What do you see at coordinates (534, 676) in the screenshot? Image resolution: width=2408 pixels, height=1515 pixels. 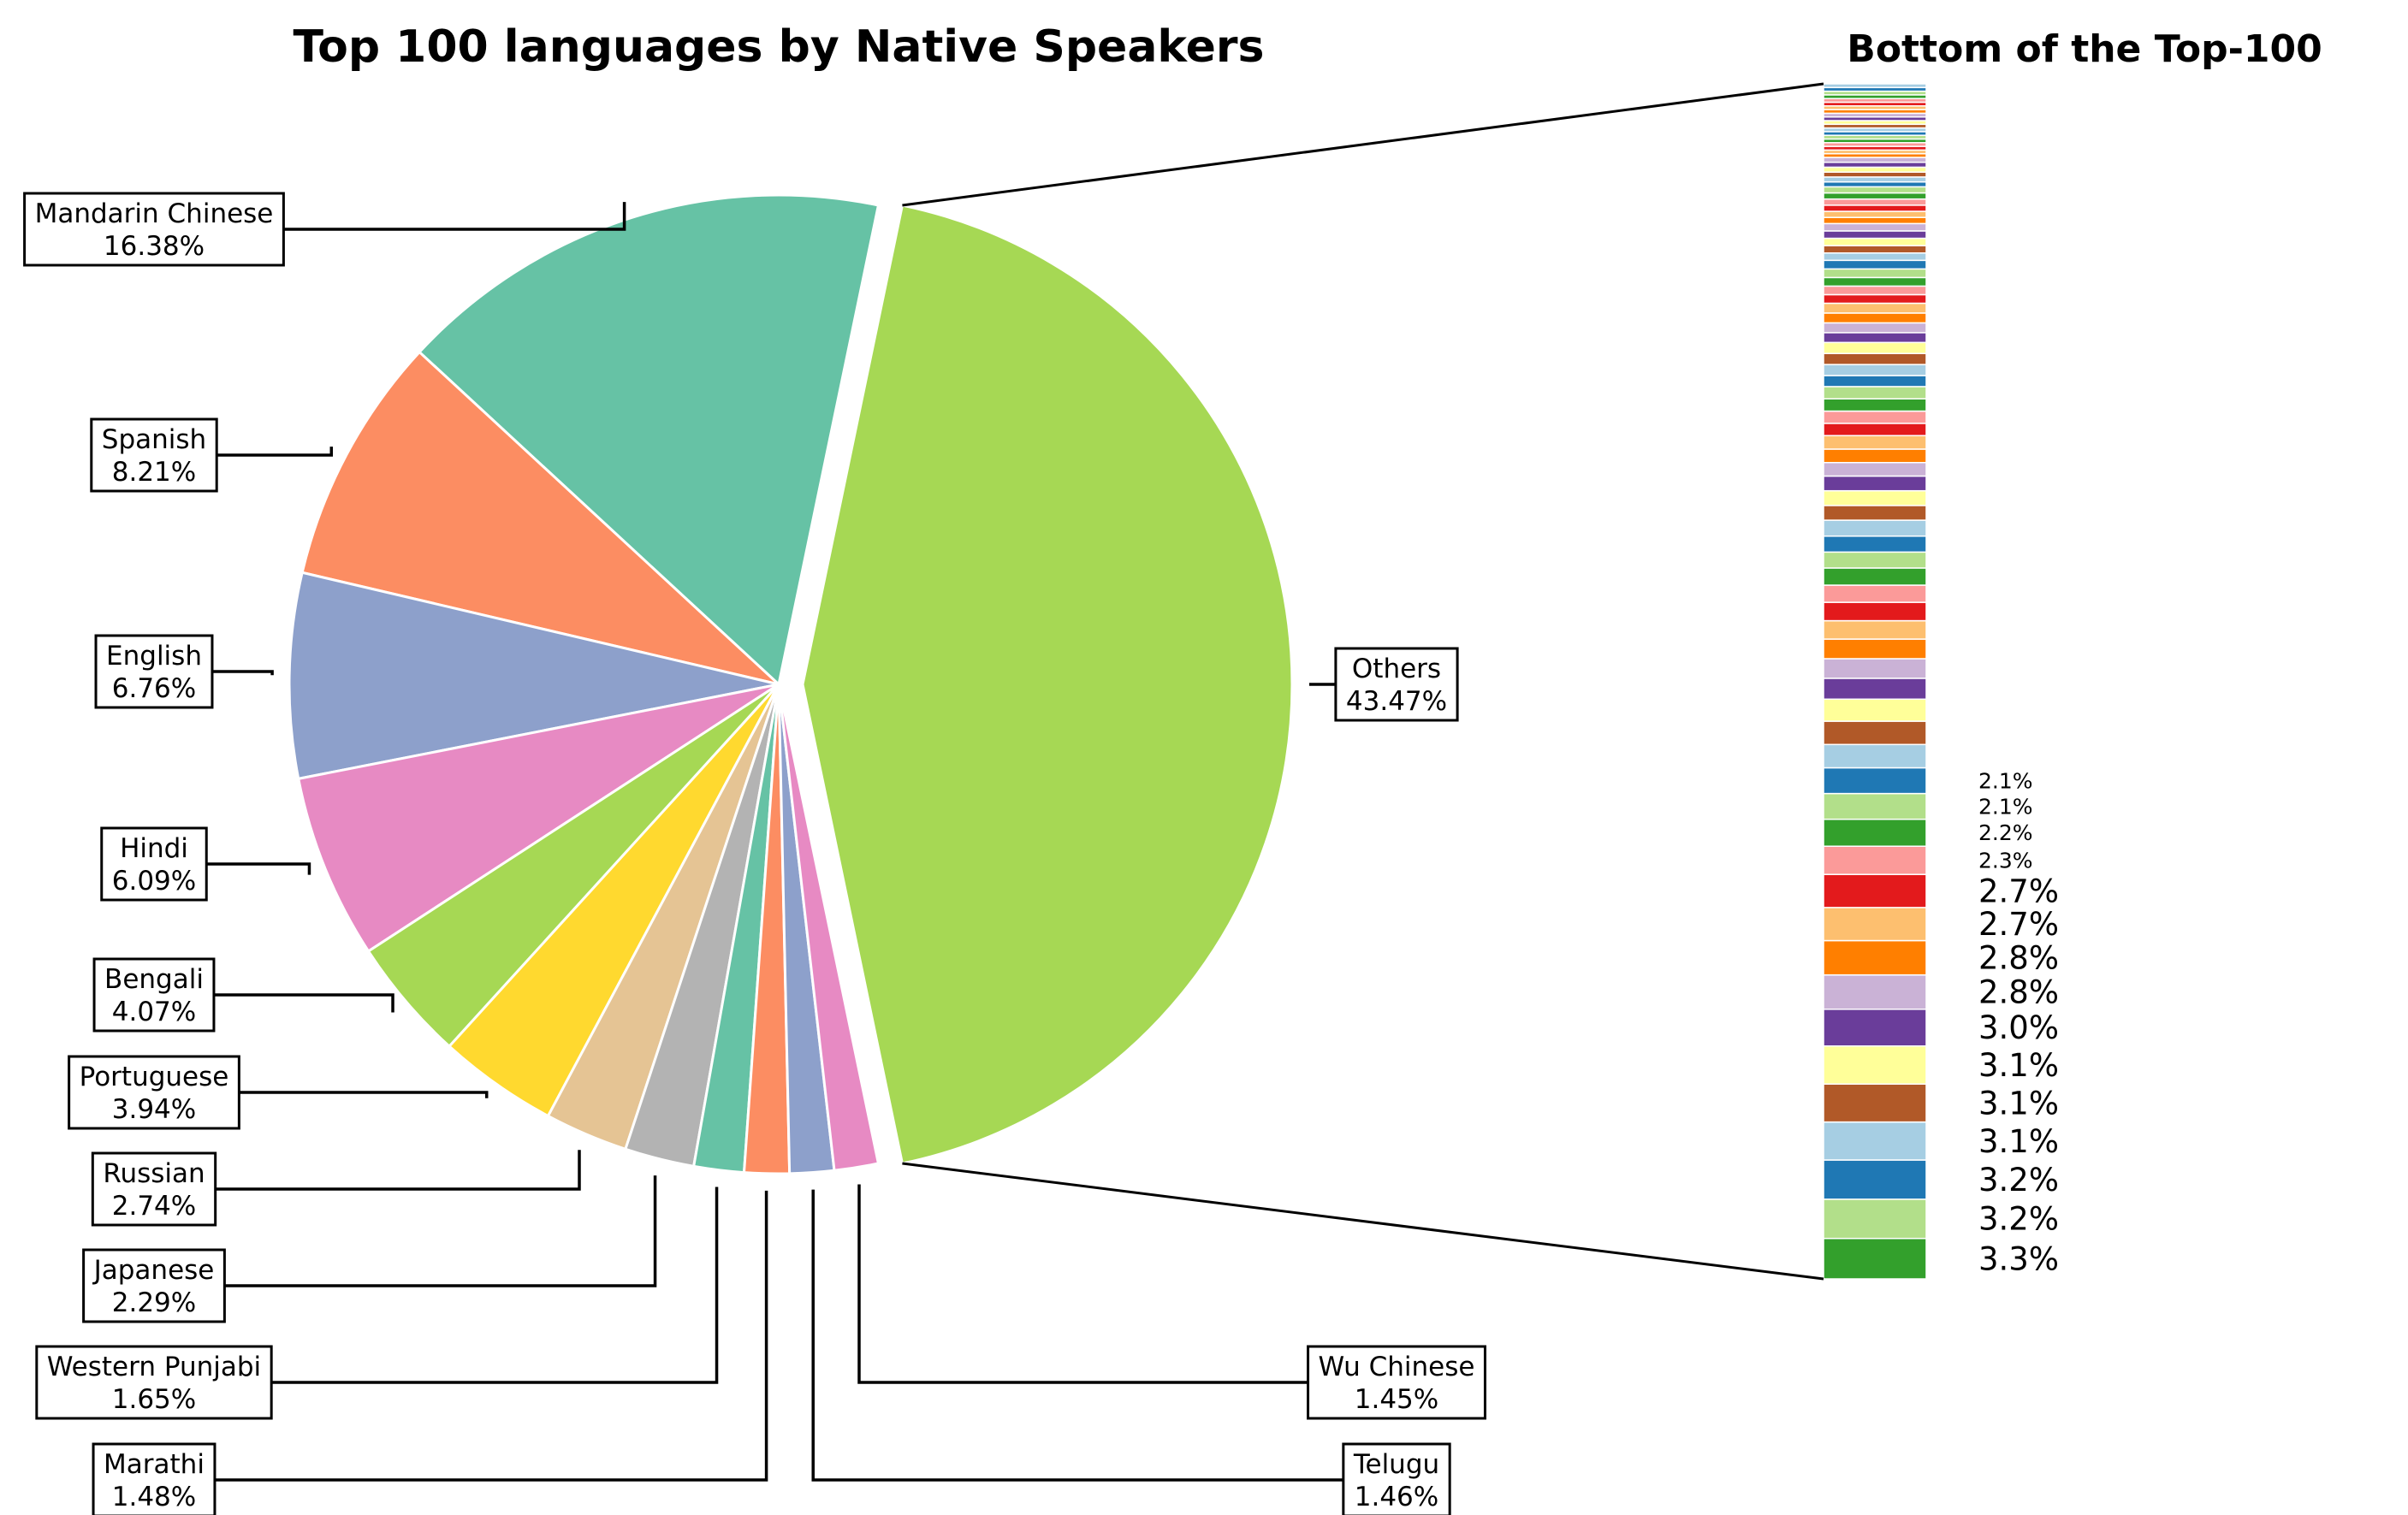 I see `pie-slice-english` at bounding box center [534, 676].